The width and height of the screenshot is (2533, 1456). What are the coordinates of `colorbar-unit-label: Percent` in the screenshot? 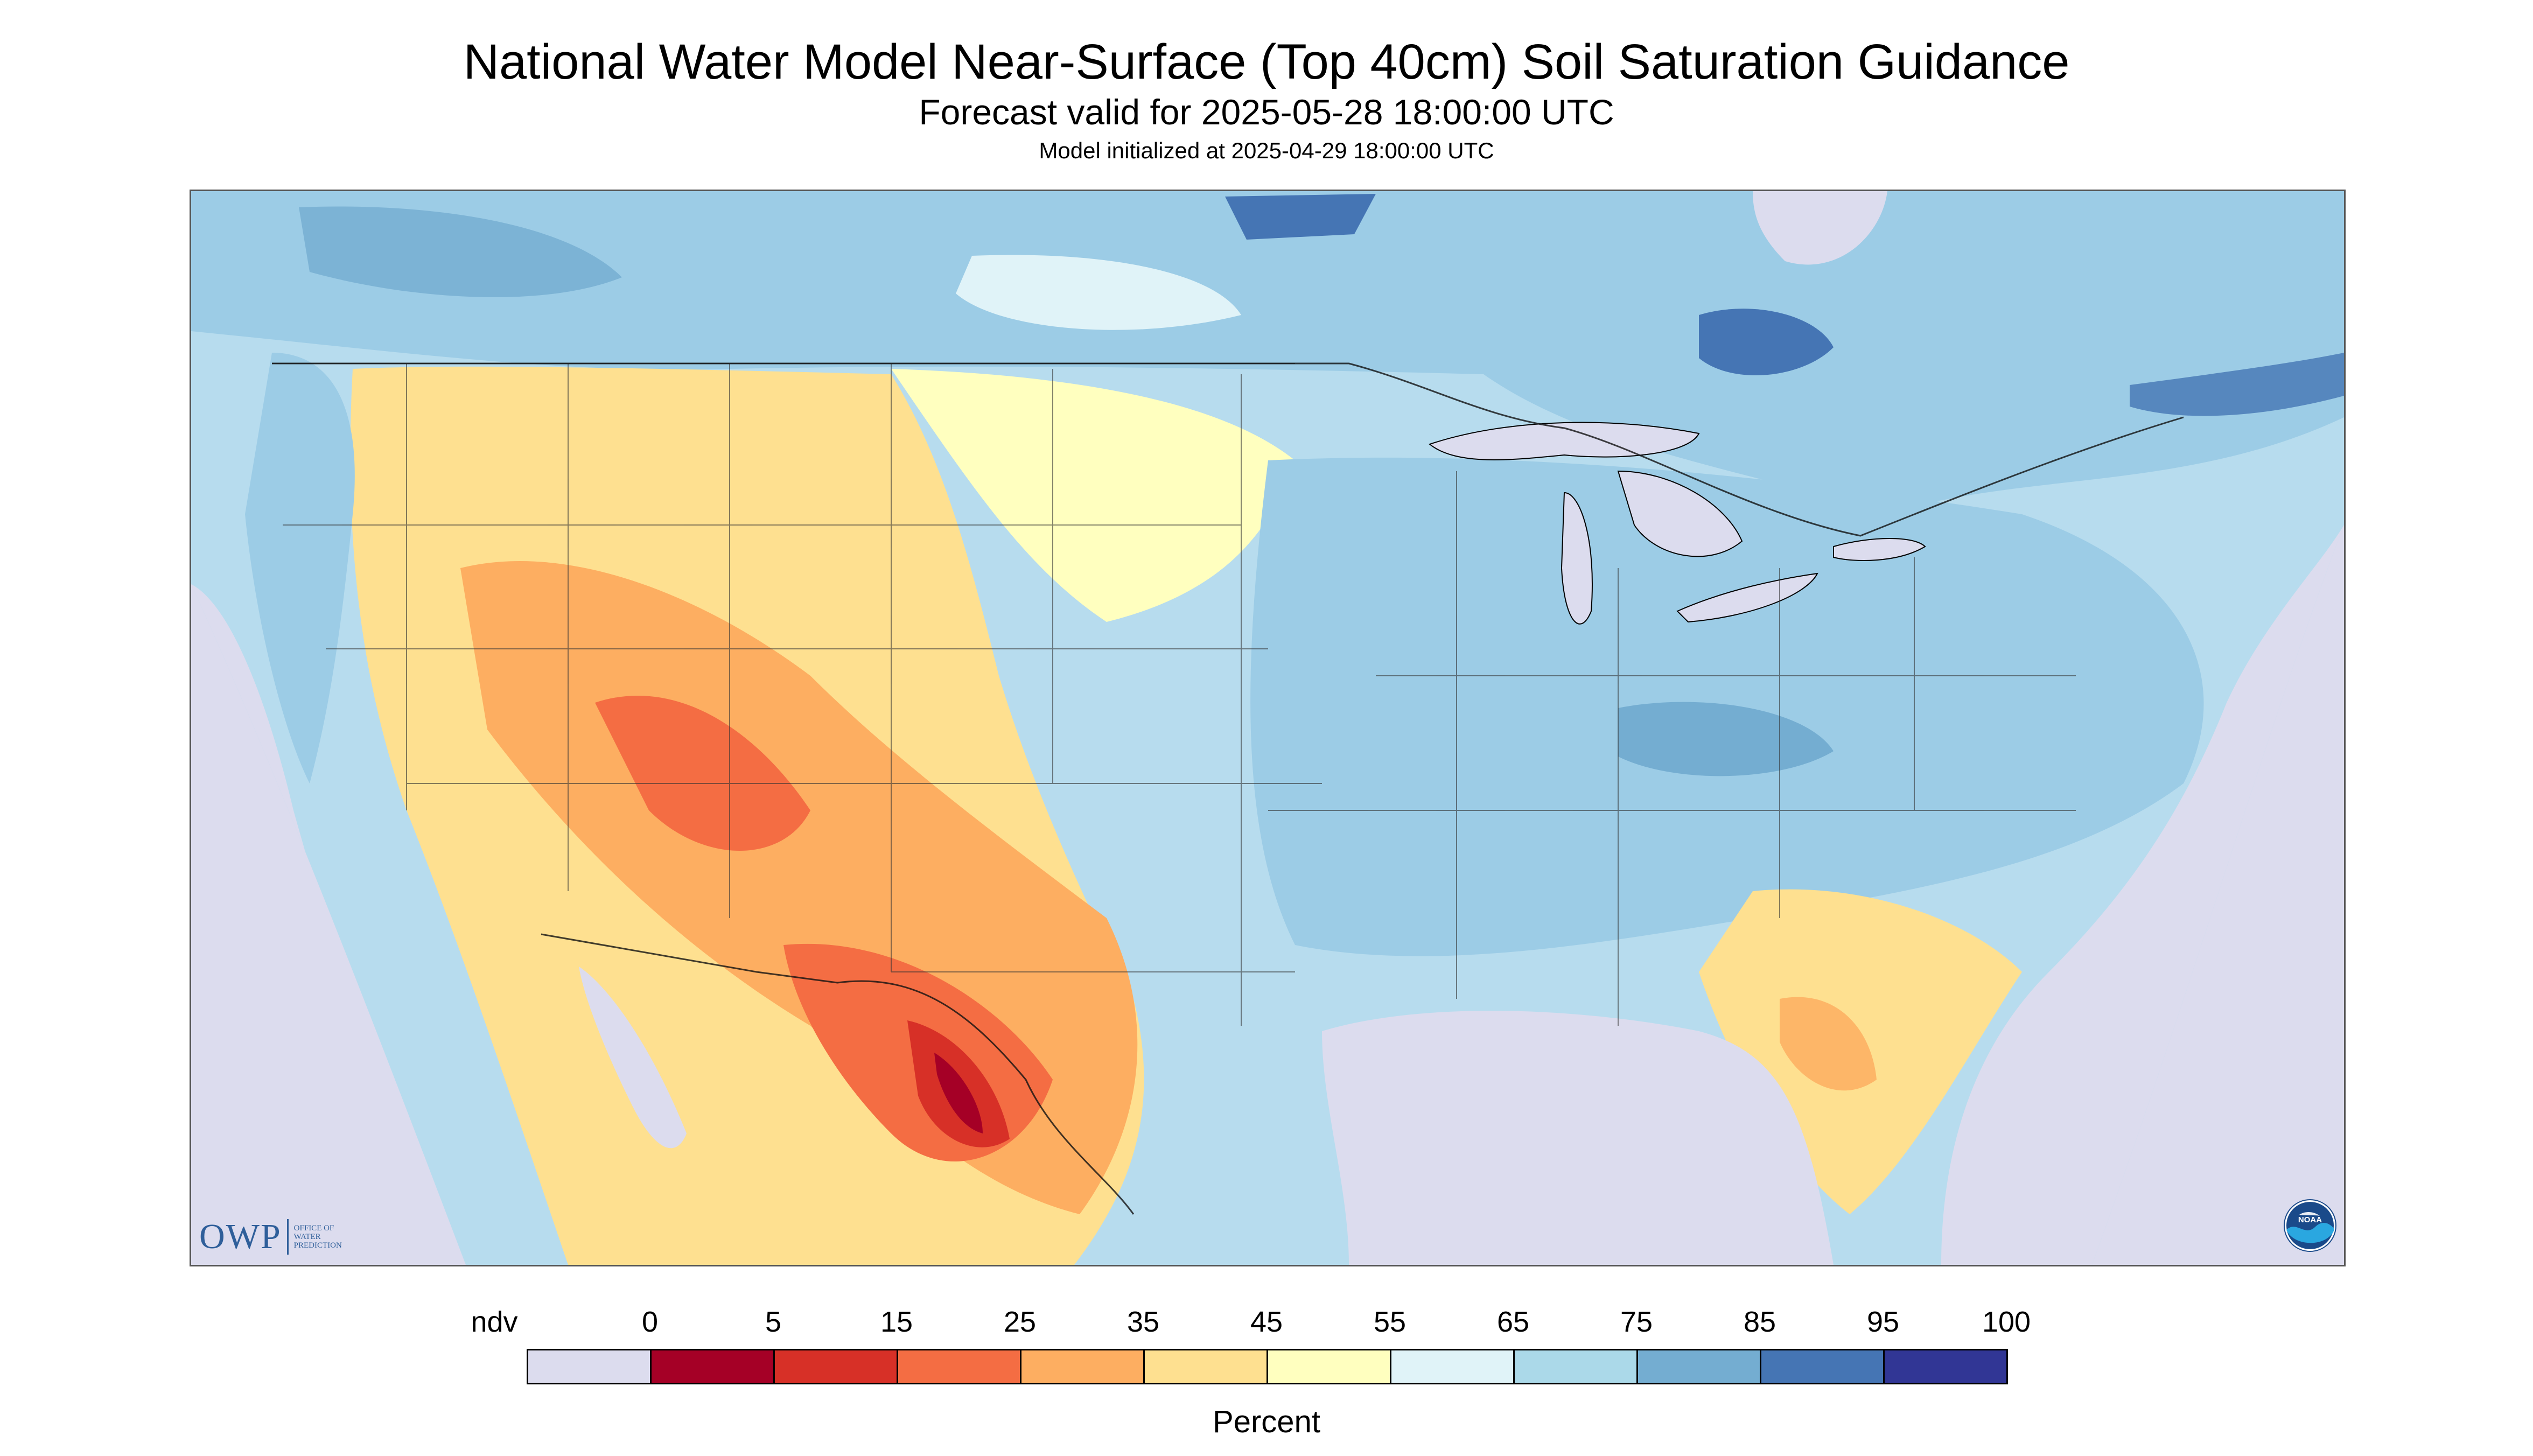 It's located at (1266, 1421).